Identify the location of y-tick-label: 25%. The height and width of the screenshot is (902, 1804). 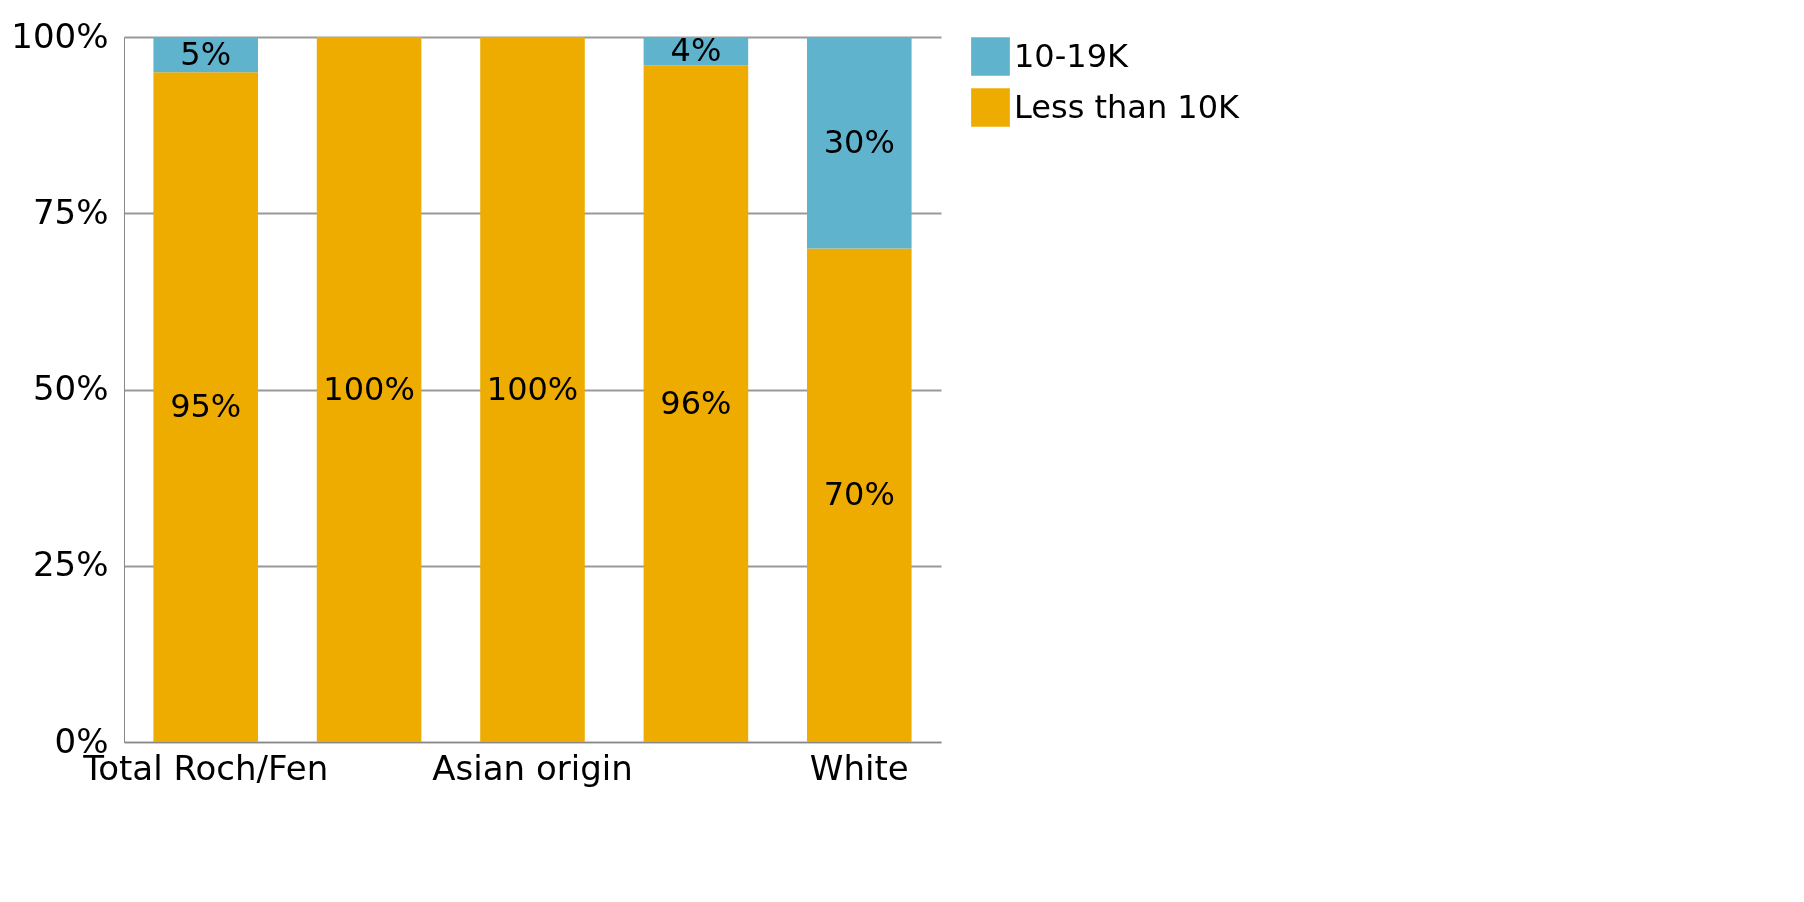
(70, 564).